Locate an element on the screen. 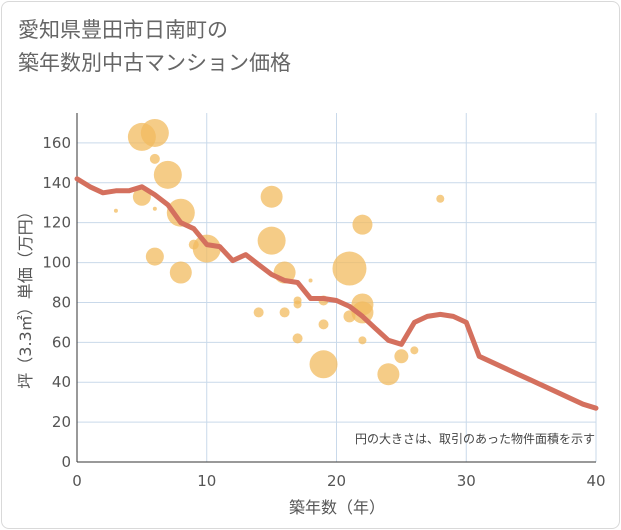 This screenshot has height=530, width=621. x-axis-label: 築年数（年） is located at coordinates (337, 507).